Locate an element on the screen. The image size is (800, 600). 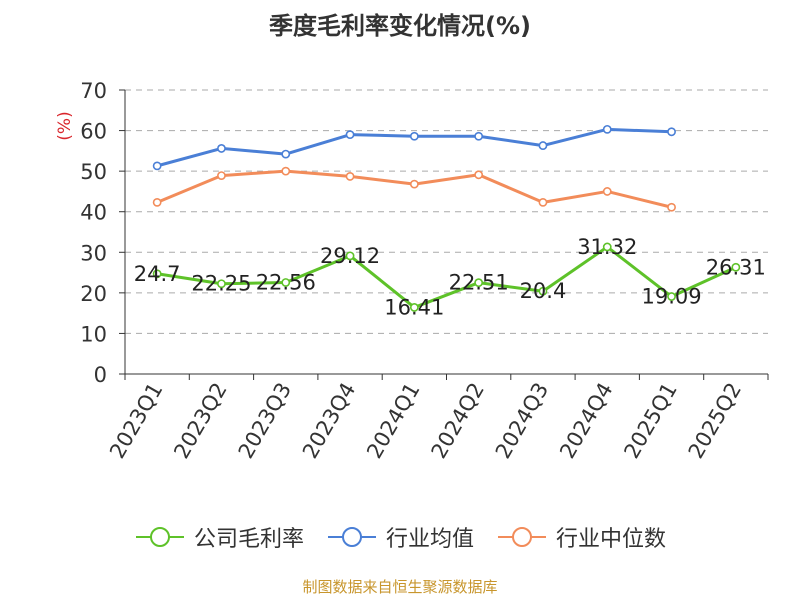
y-tick-label: 70 is located at coordinates (93, 91).